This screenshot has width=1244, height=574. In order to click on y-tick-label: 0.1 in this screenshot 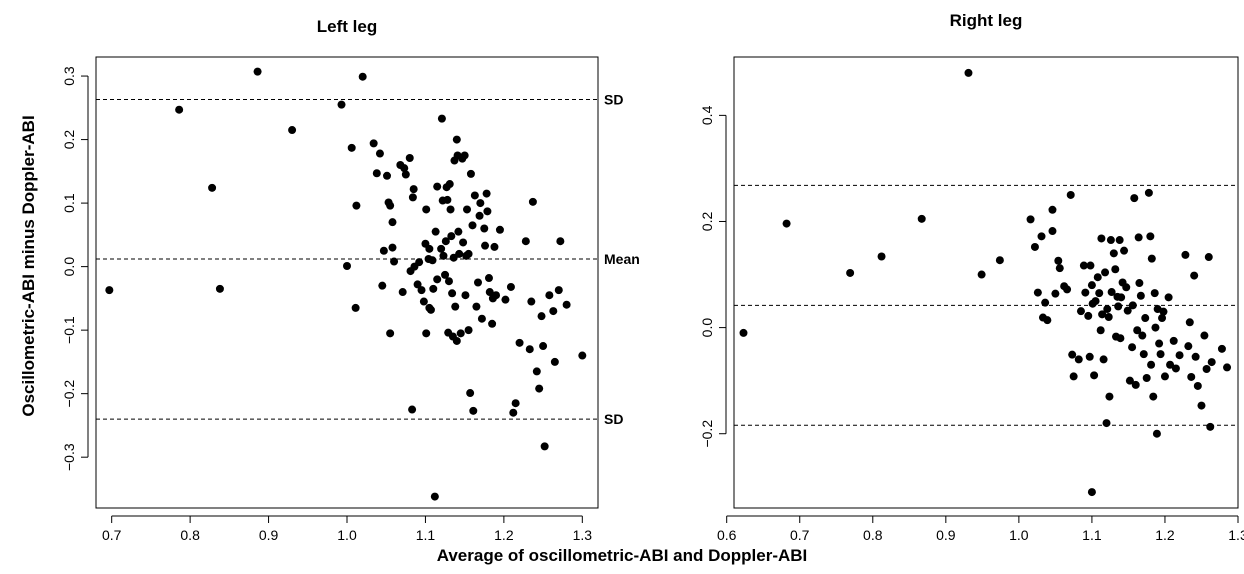, I will do `click(69, 203)`.